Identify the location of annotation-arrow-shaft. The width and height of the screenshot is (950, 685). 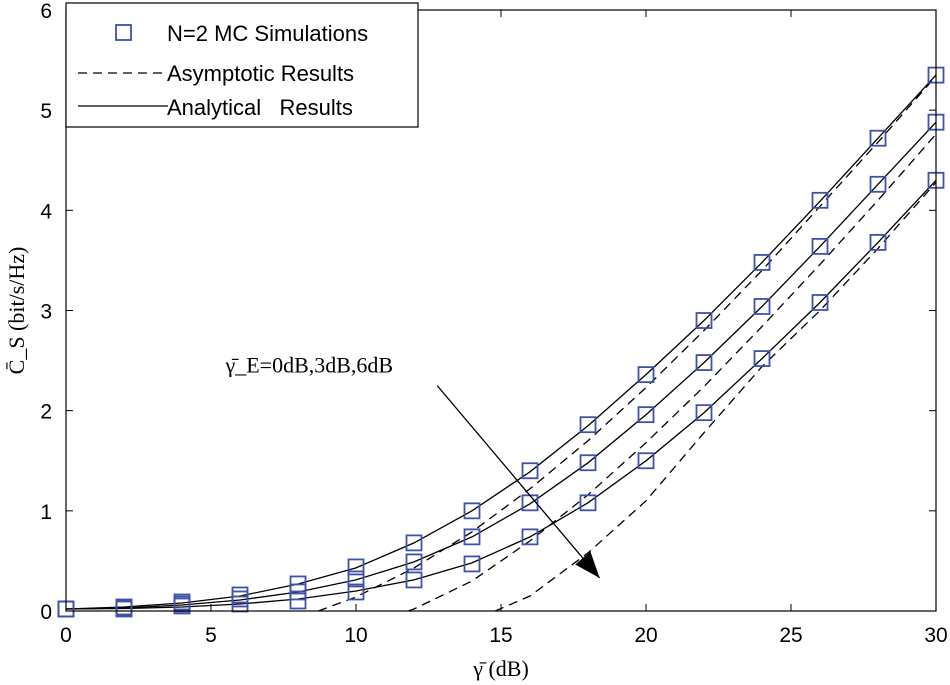
(518, 482).